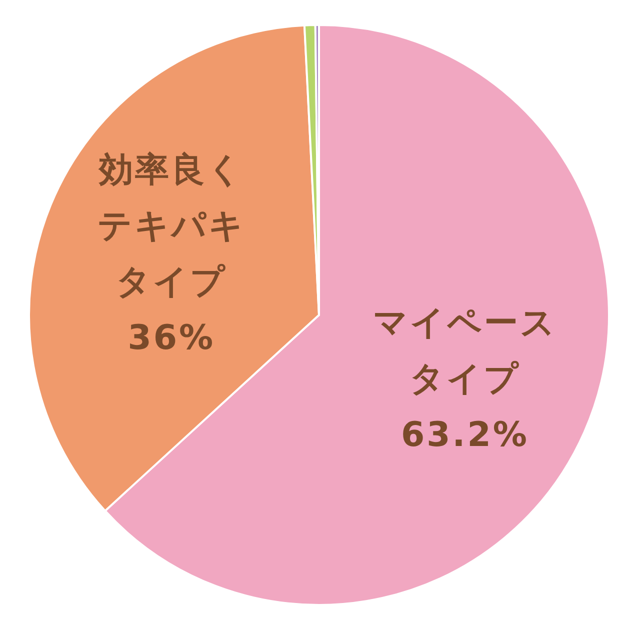 This screenshot has height=630, width=630. Describe the element at coordinates (464, 436) in the screenshot. I see `data-label: 63.2%` at that location.